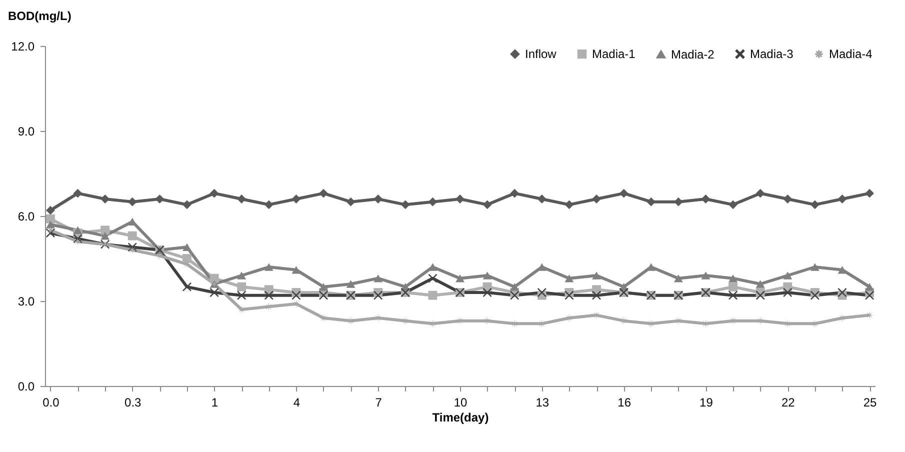 Image resolution: width=905 pixels, height=452 pixels. Describe the element at coordinates (541, 54) in the screenshot. I see `legend-label: Inflow` at that location.